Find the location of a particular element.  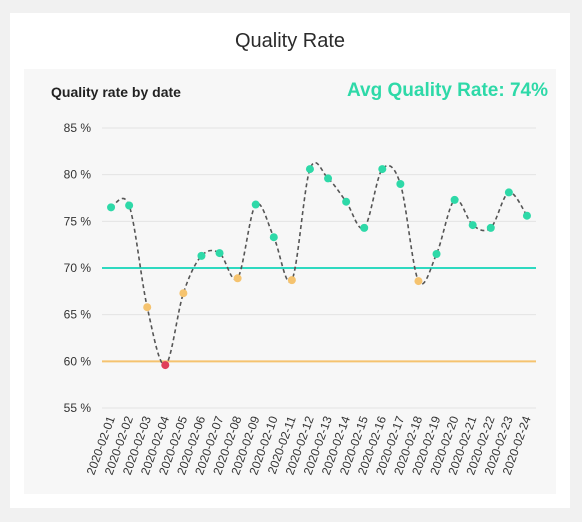

y-tick-label: 55 % is located at coordinates (78, 408).